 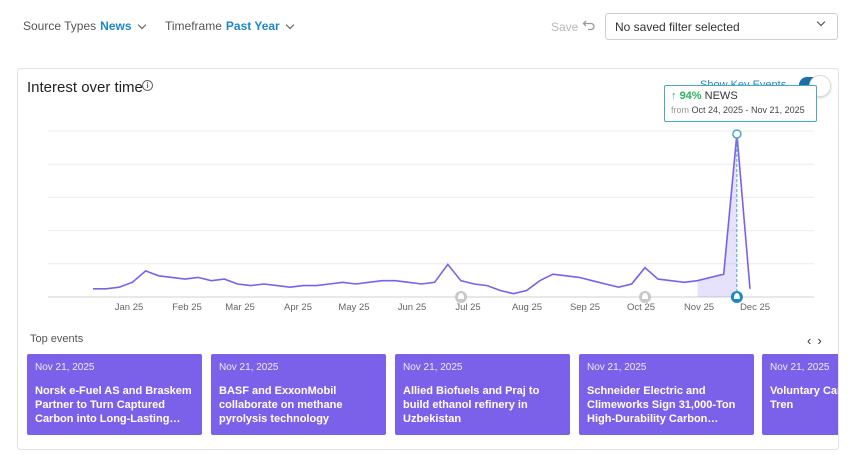 I want to click on source-types-label: Source Types, so click(x=60, y=26).